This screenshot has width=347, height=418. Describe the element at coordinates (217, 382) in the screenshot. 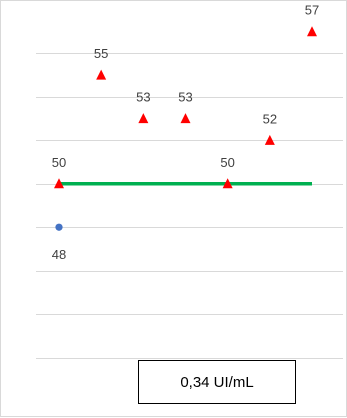

I see `annotation-box: 0,34 UI/mL` at that location.